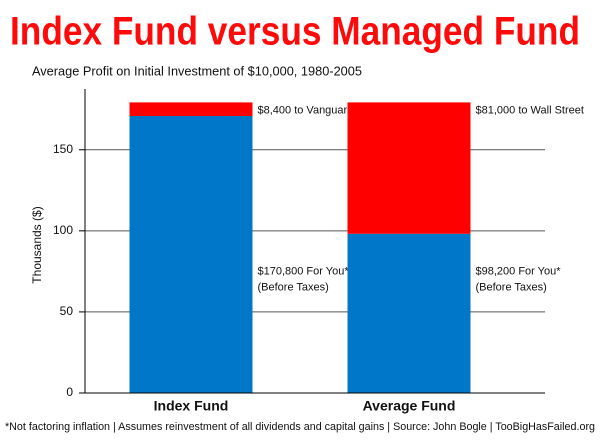 This screenshot has width=600, height=440. Describe the element at coordinates (63, 230) in the screenshot. I see `y-tick-label: 100` at that location.